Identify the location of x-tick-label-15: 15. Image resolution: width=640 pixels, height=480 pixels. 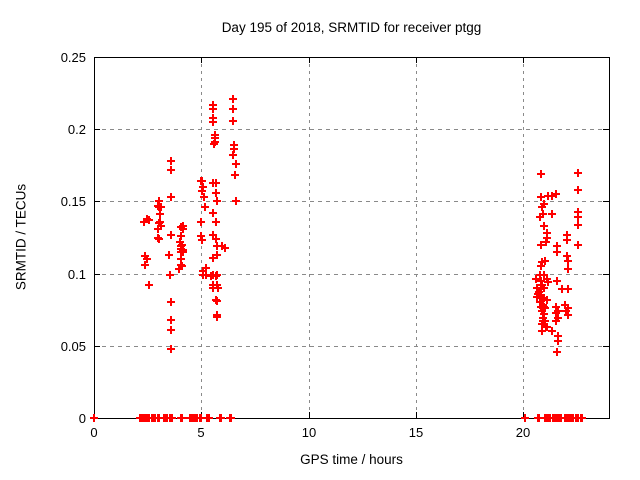
(416, 432).